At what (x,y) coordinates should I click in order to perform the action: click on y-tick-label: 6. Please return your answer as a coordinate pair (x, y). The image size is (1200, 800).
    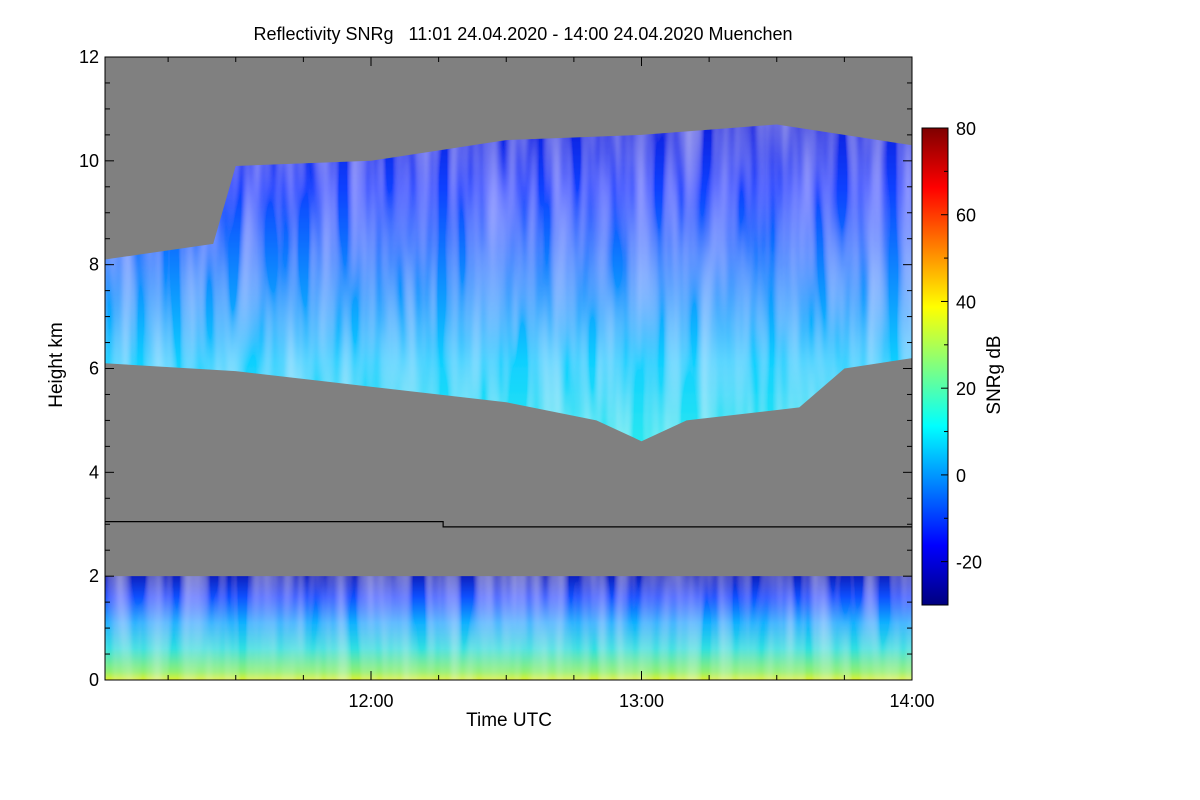
    Looking at the image, I should click on (94, 369).